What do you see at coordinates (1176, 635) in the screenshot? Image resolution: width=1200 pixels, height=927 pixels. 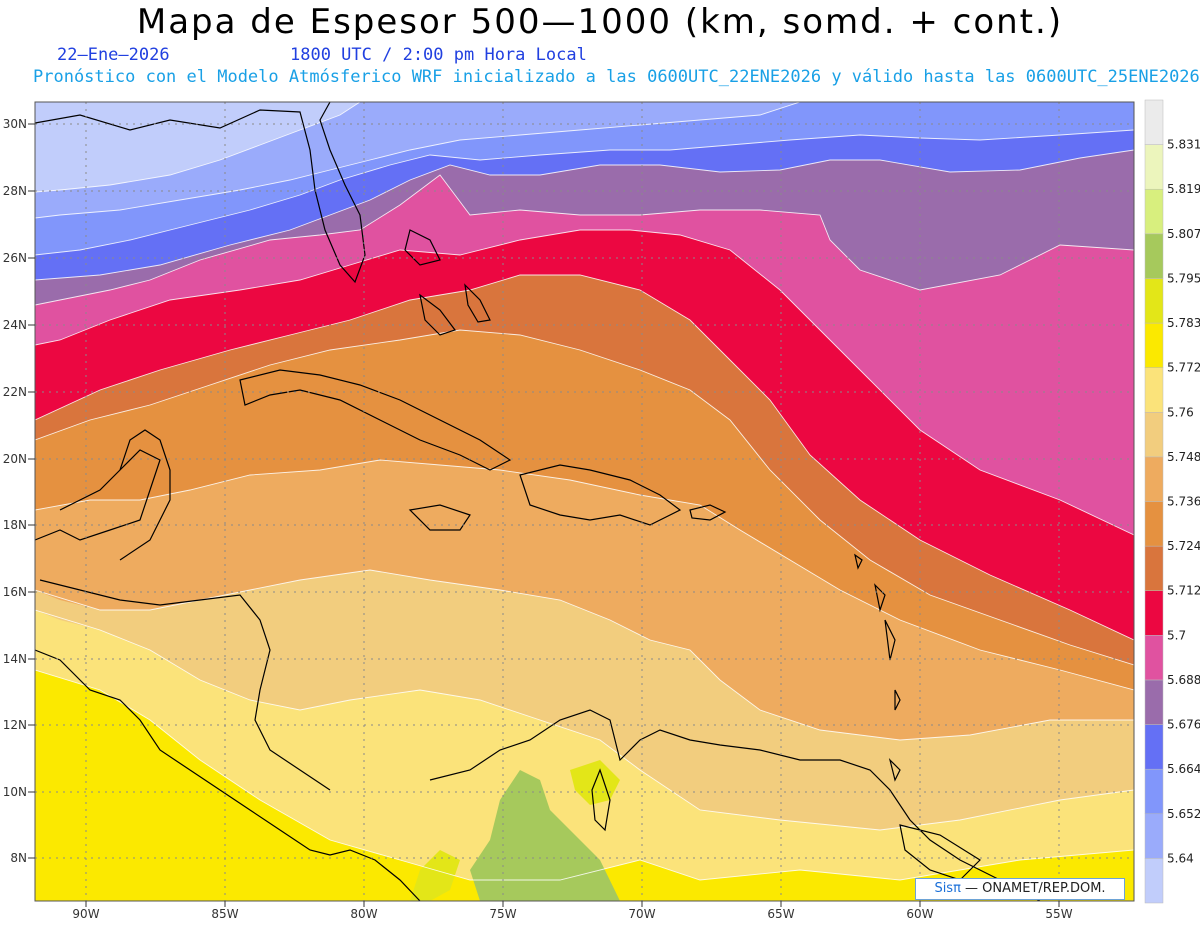 I see `colorbar-label: 5.7` at bounding box center [1176, 635].